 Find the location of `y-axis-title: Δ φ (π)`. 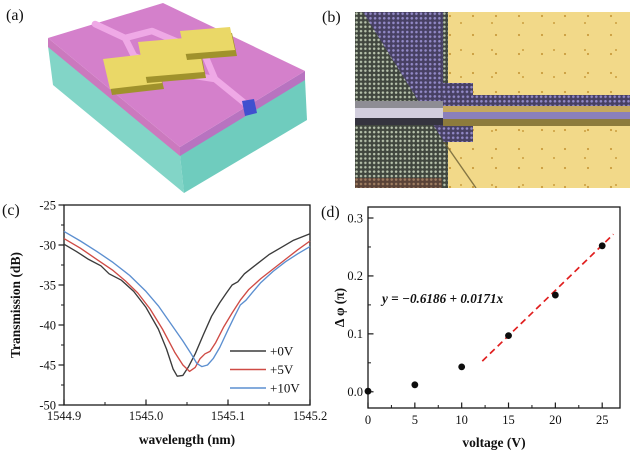

y-axis-title: Δ φ (π) is located at coordinates (339, 307).